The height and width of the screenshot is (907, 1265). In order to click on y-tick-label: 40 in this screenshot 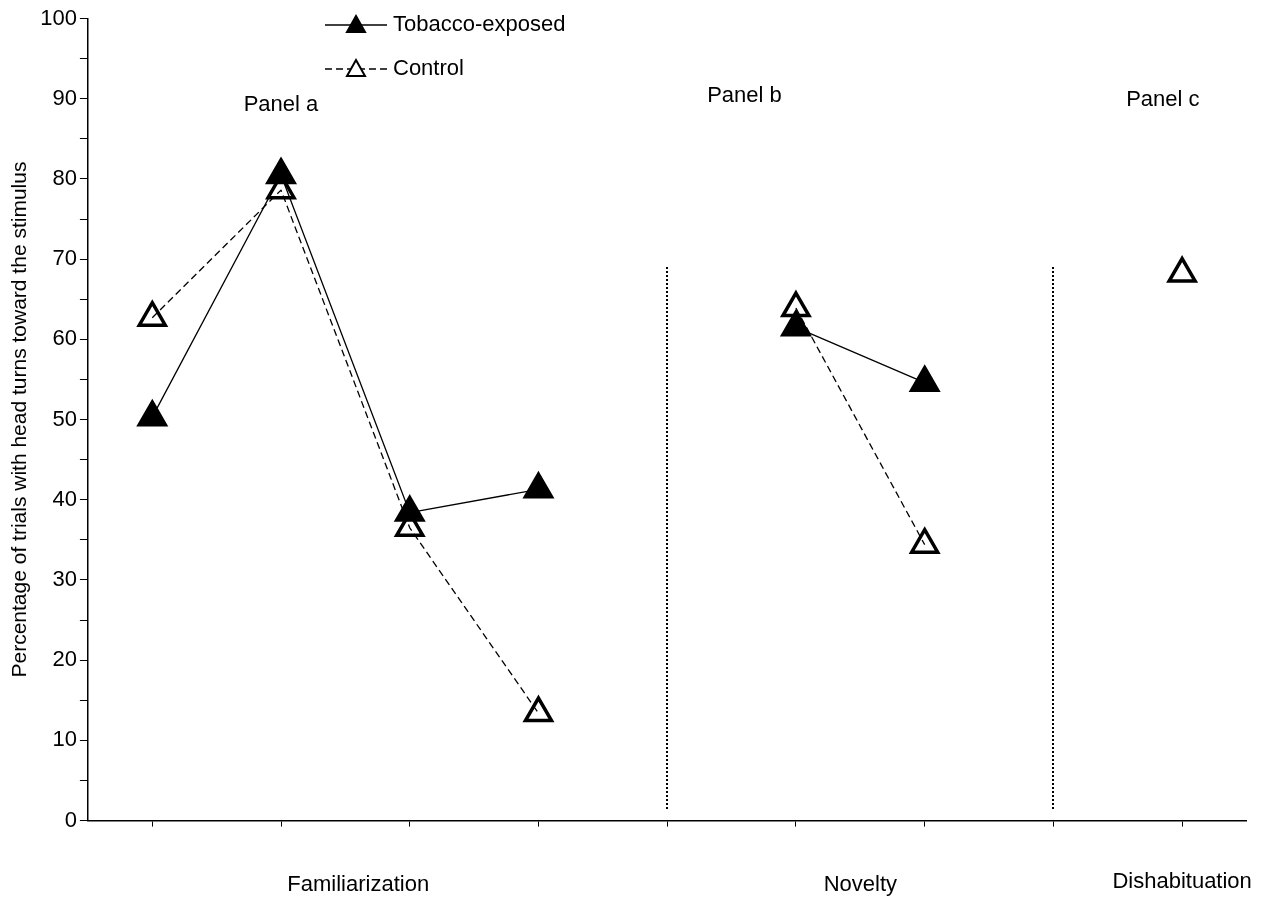, I will do `click(64, 498)`.